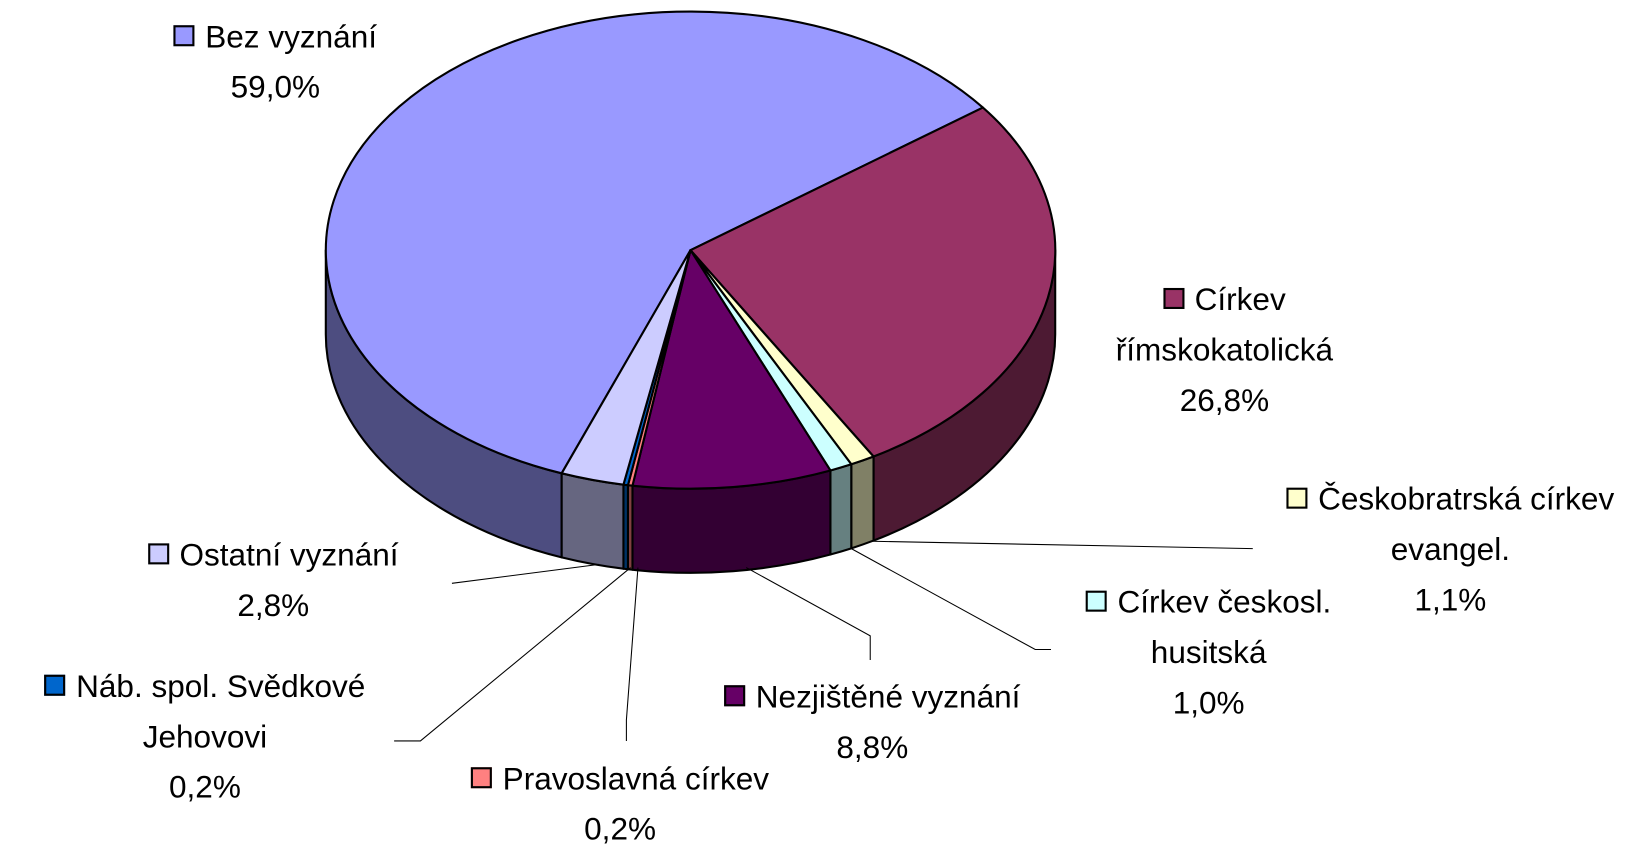 The height and width of the screenshot is (856, 1648). Describe the element at coordinates (291, 37) in the screenshot. I see `category-name: Bez vyznání` at that location.